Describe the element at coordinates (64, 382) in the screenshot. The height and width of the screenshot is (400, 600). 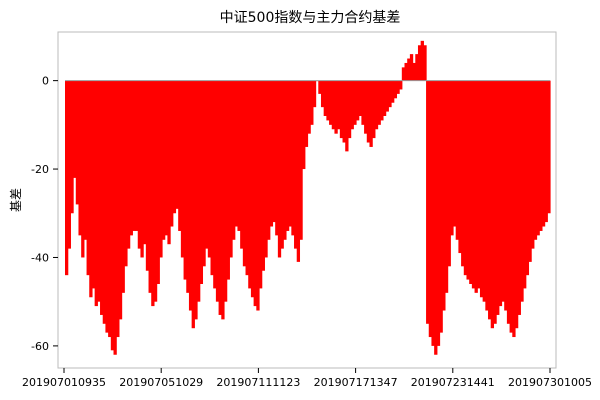
I see `x-tick-label: 201907010935` at that location.